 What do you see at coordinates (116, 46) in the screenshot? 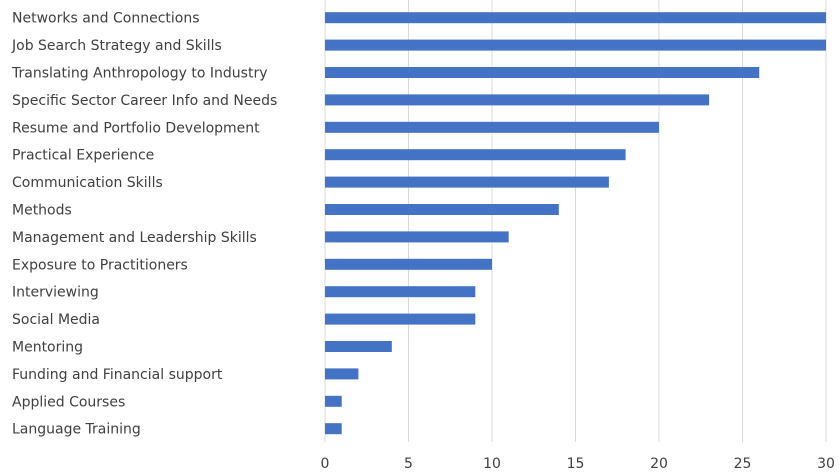
I see `category-label: Job Search Strategy and Skills` at bounding box center [116, 46].